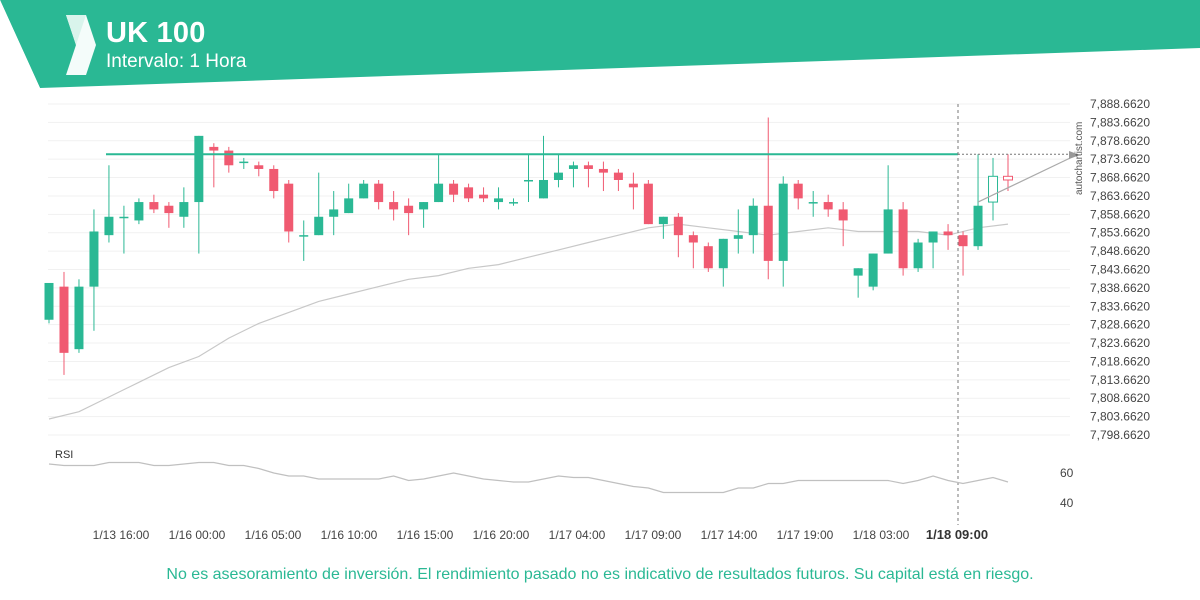 This screenshot has width=1200, height=600. What do you see at coordinates (805, 535) in the screenshot?
I see `time-tick-label: 1/17 19:00` at bounding box center [805, 535].